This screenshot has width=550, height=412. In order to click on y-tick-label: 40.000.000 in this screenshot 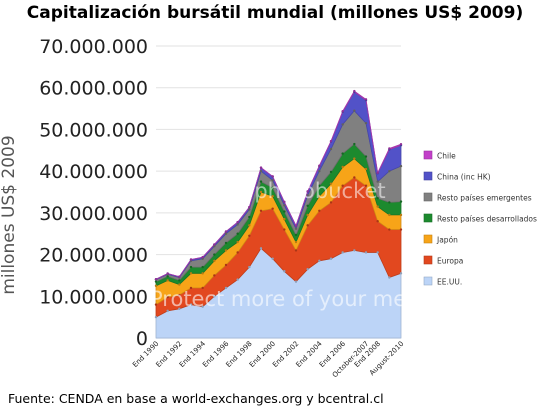, I will do `click(93, 172)`.